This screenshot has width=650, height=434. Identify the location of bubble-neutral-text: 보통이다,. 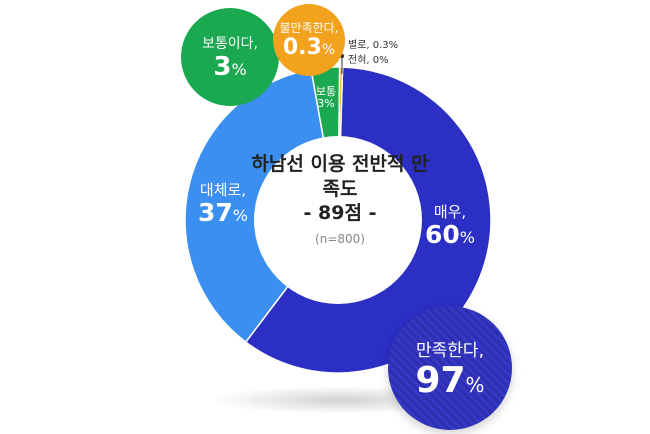
(230, 43).